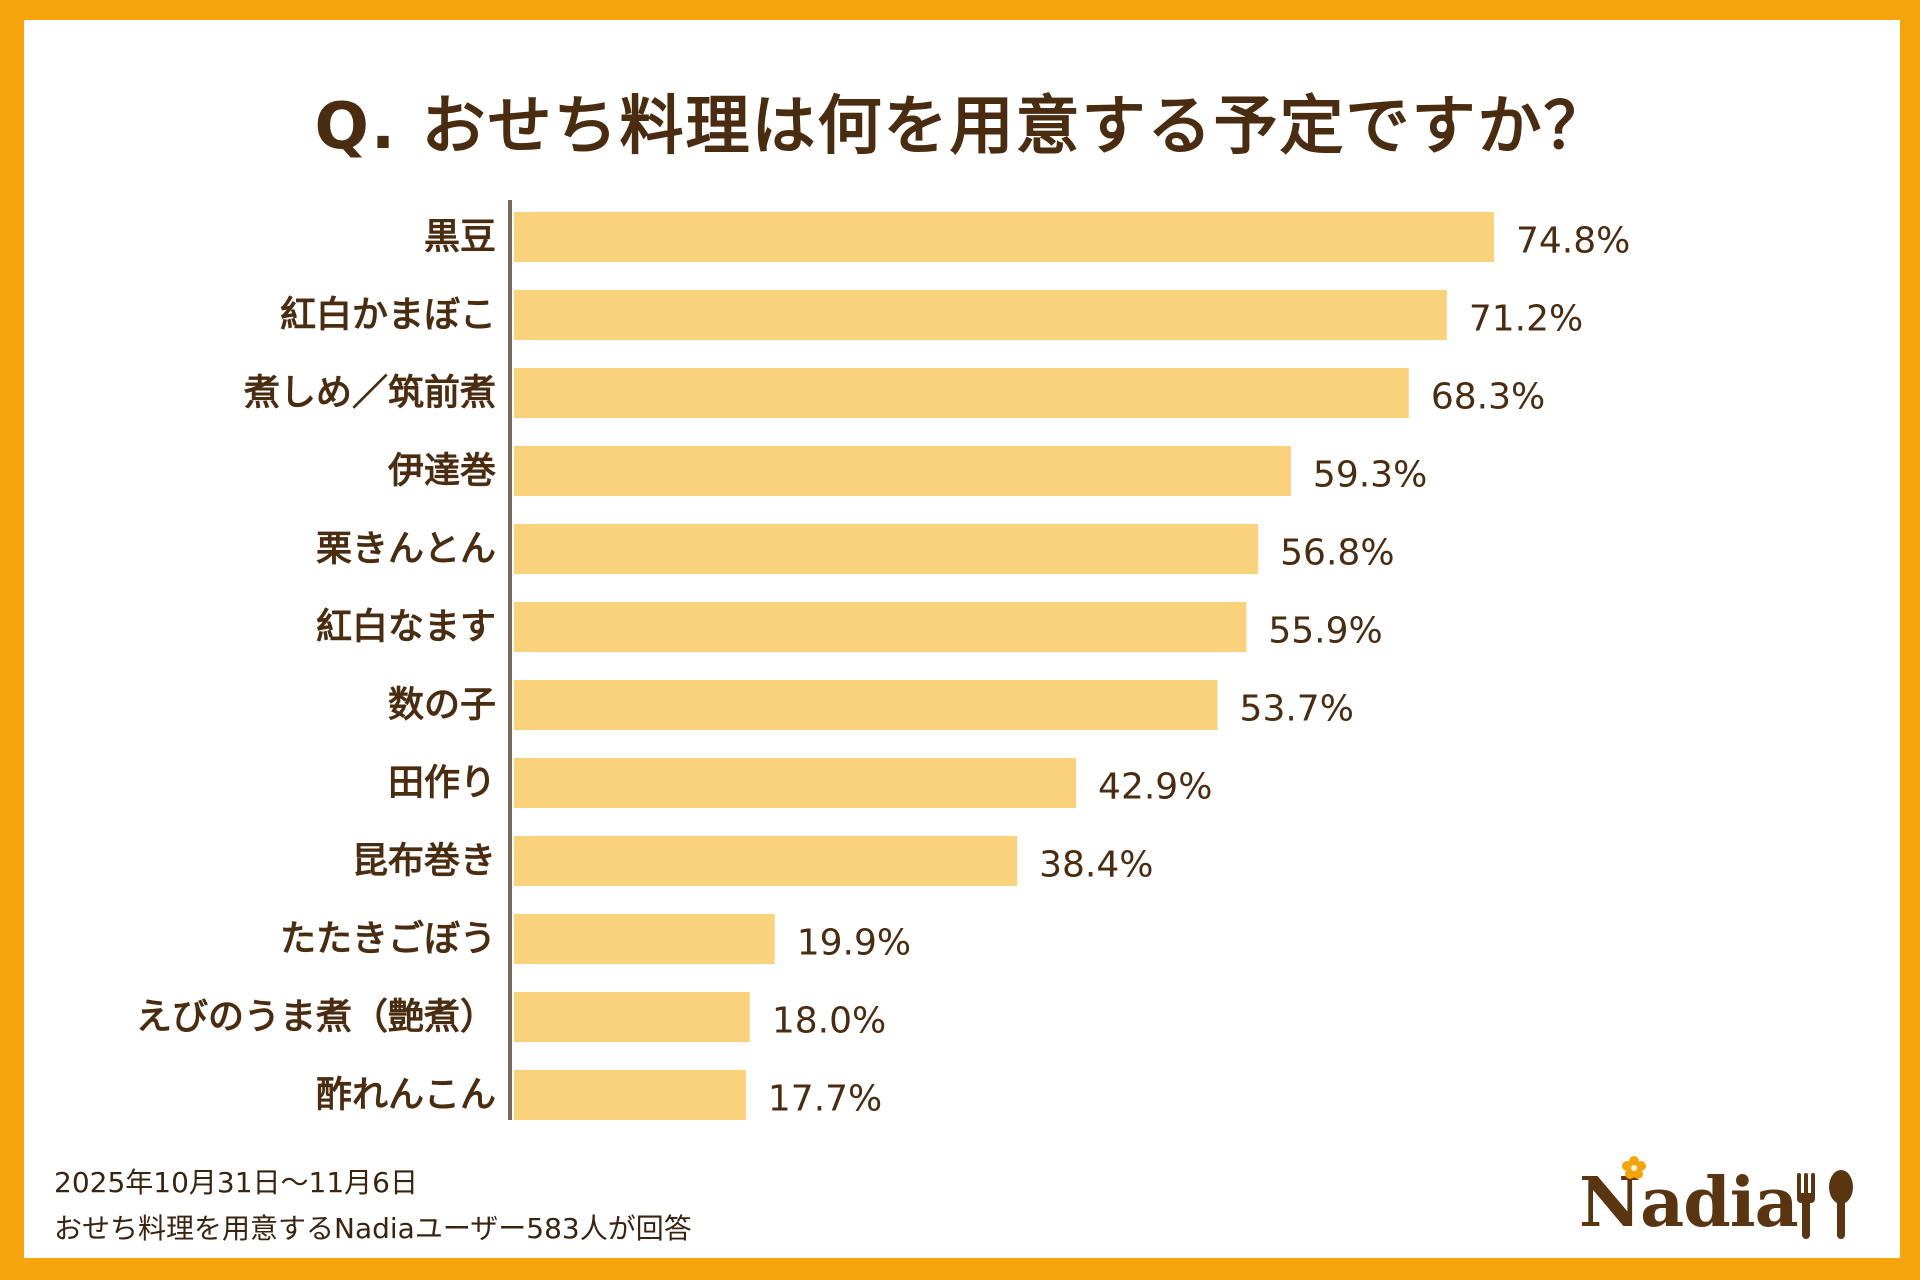 Image resolution: width=1920 pixels, height=1280 pixels. Describe the element at coordinates (1689, 1203) in the screenshot. I see `logo-text: Nadia` at that location.